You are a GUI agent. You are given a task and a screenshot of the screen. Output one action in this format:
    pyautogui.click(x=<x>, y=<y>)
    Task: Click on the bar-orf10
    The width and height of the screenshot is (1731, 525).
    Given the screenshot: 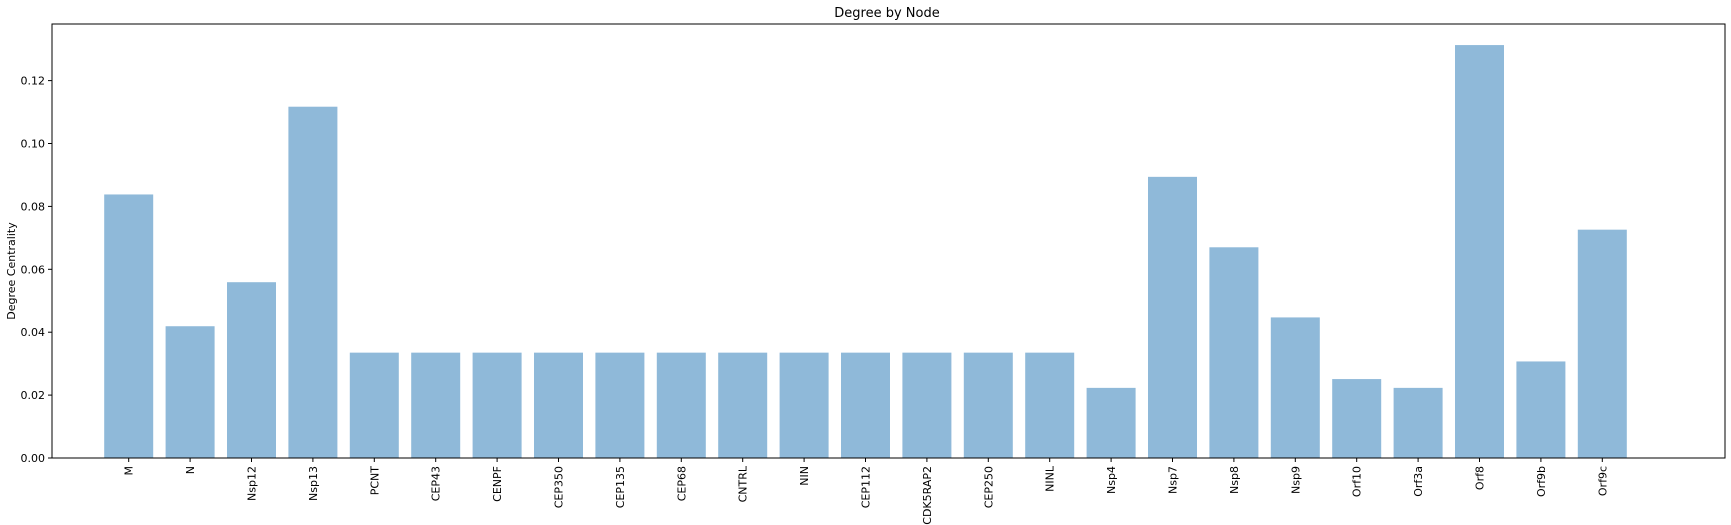 What is the action you would take?
    pyautogui.click(x=1357, y=418)
    